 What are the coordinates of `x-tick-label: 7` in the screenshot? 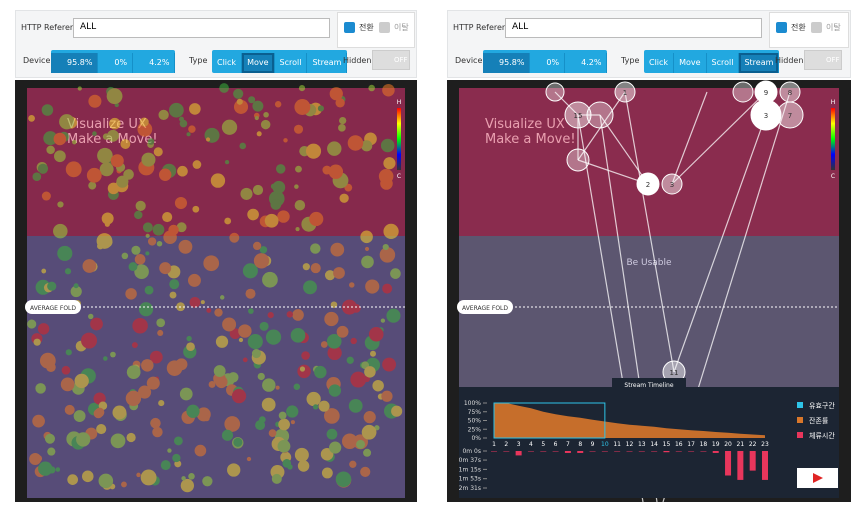 It's located at (568, 444).